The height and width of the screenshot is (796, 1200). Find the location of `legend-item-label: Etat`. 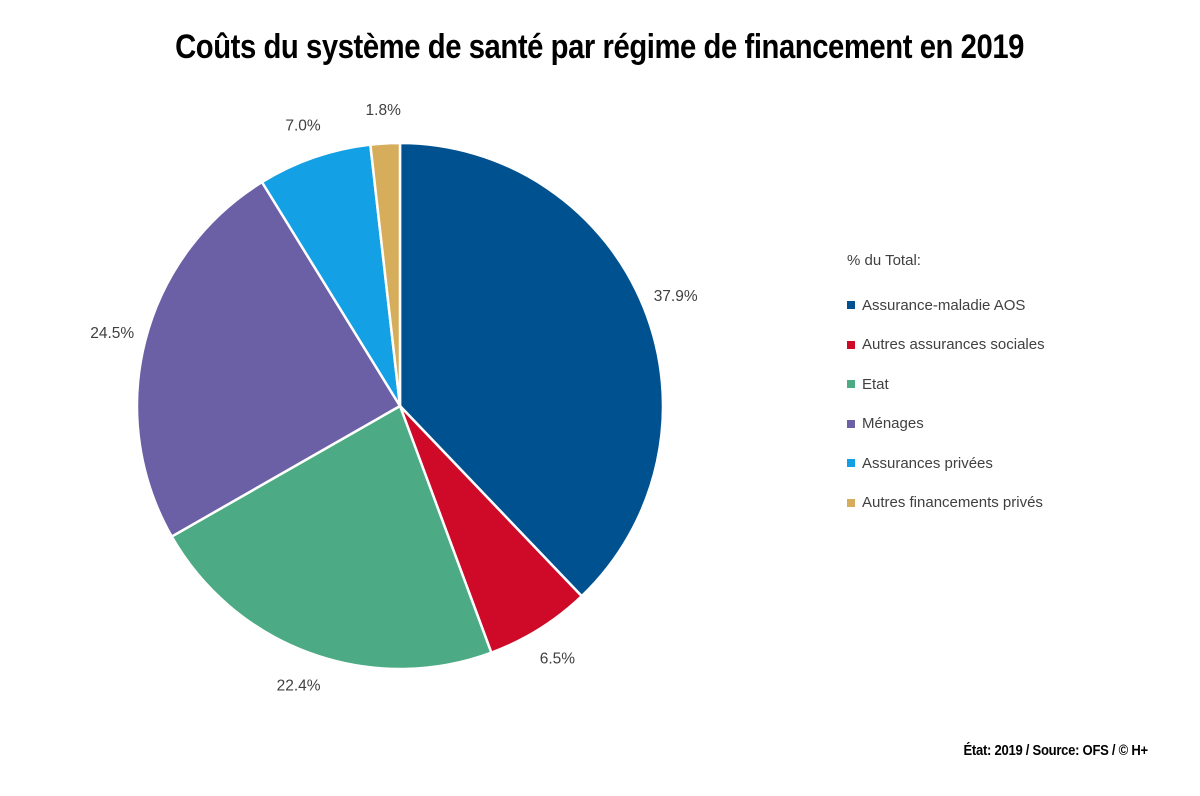

legend-item-label: Etat is located at coordinates (875, 384).